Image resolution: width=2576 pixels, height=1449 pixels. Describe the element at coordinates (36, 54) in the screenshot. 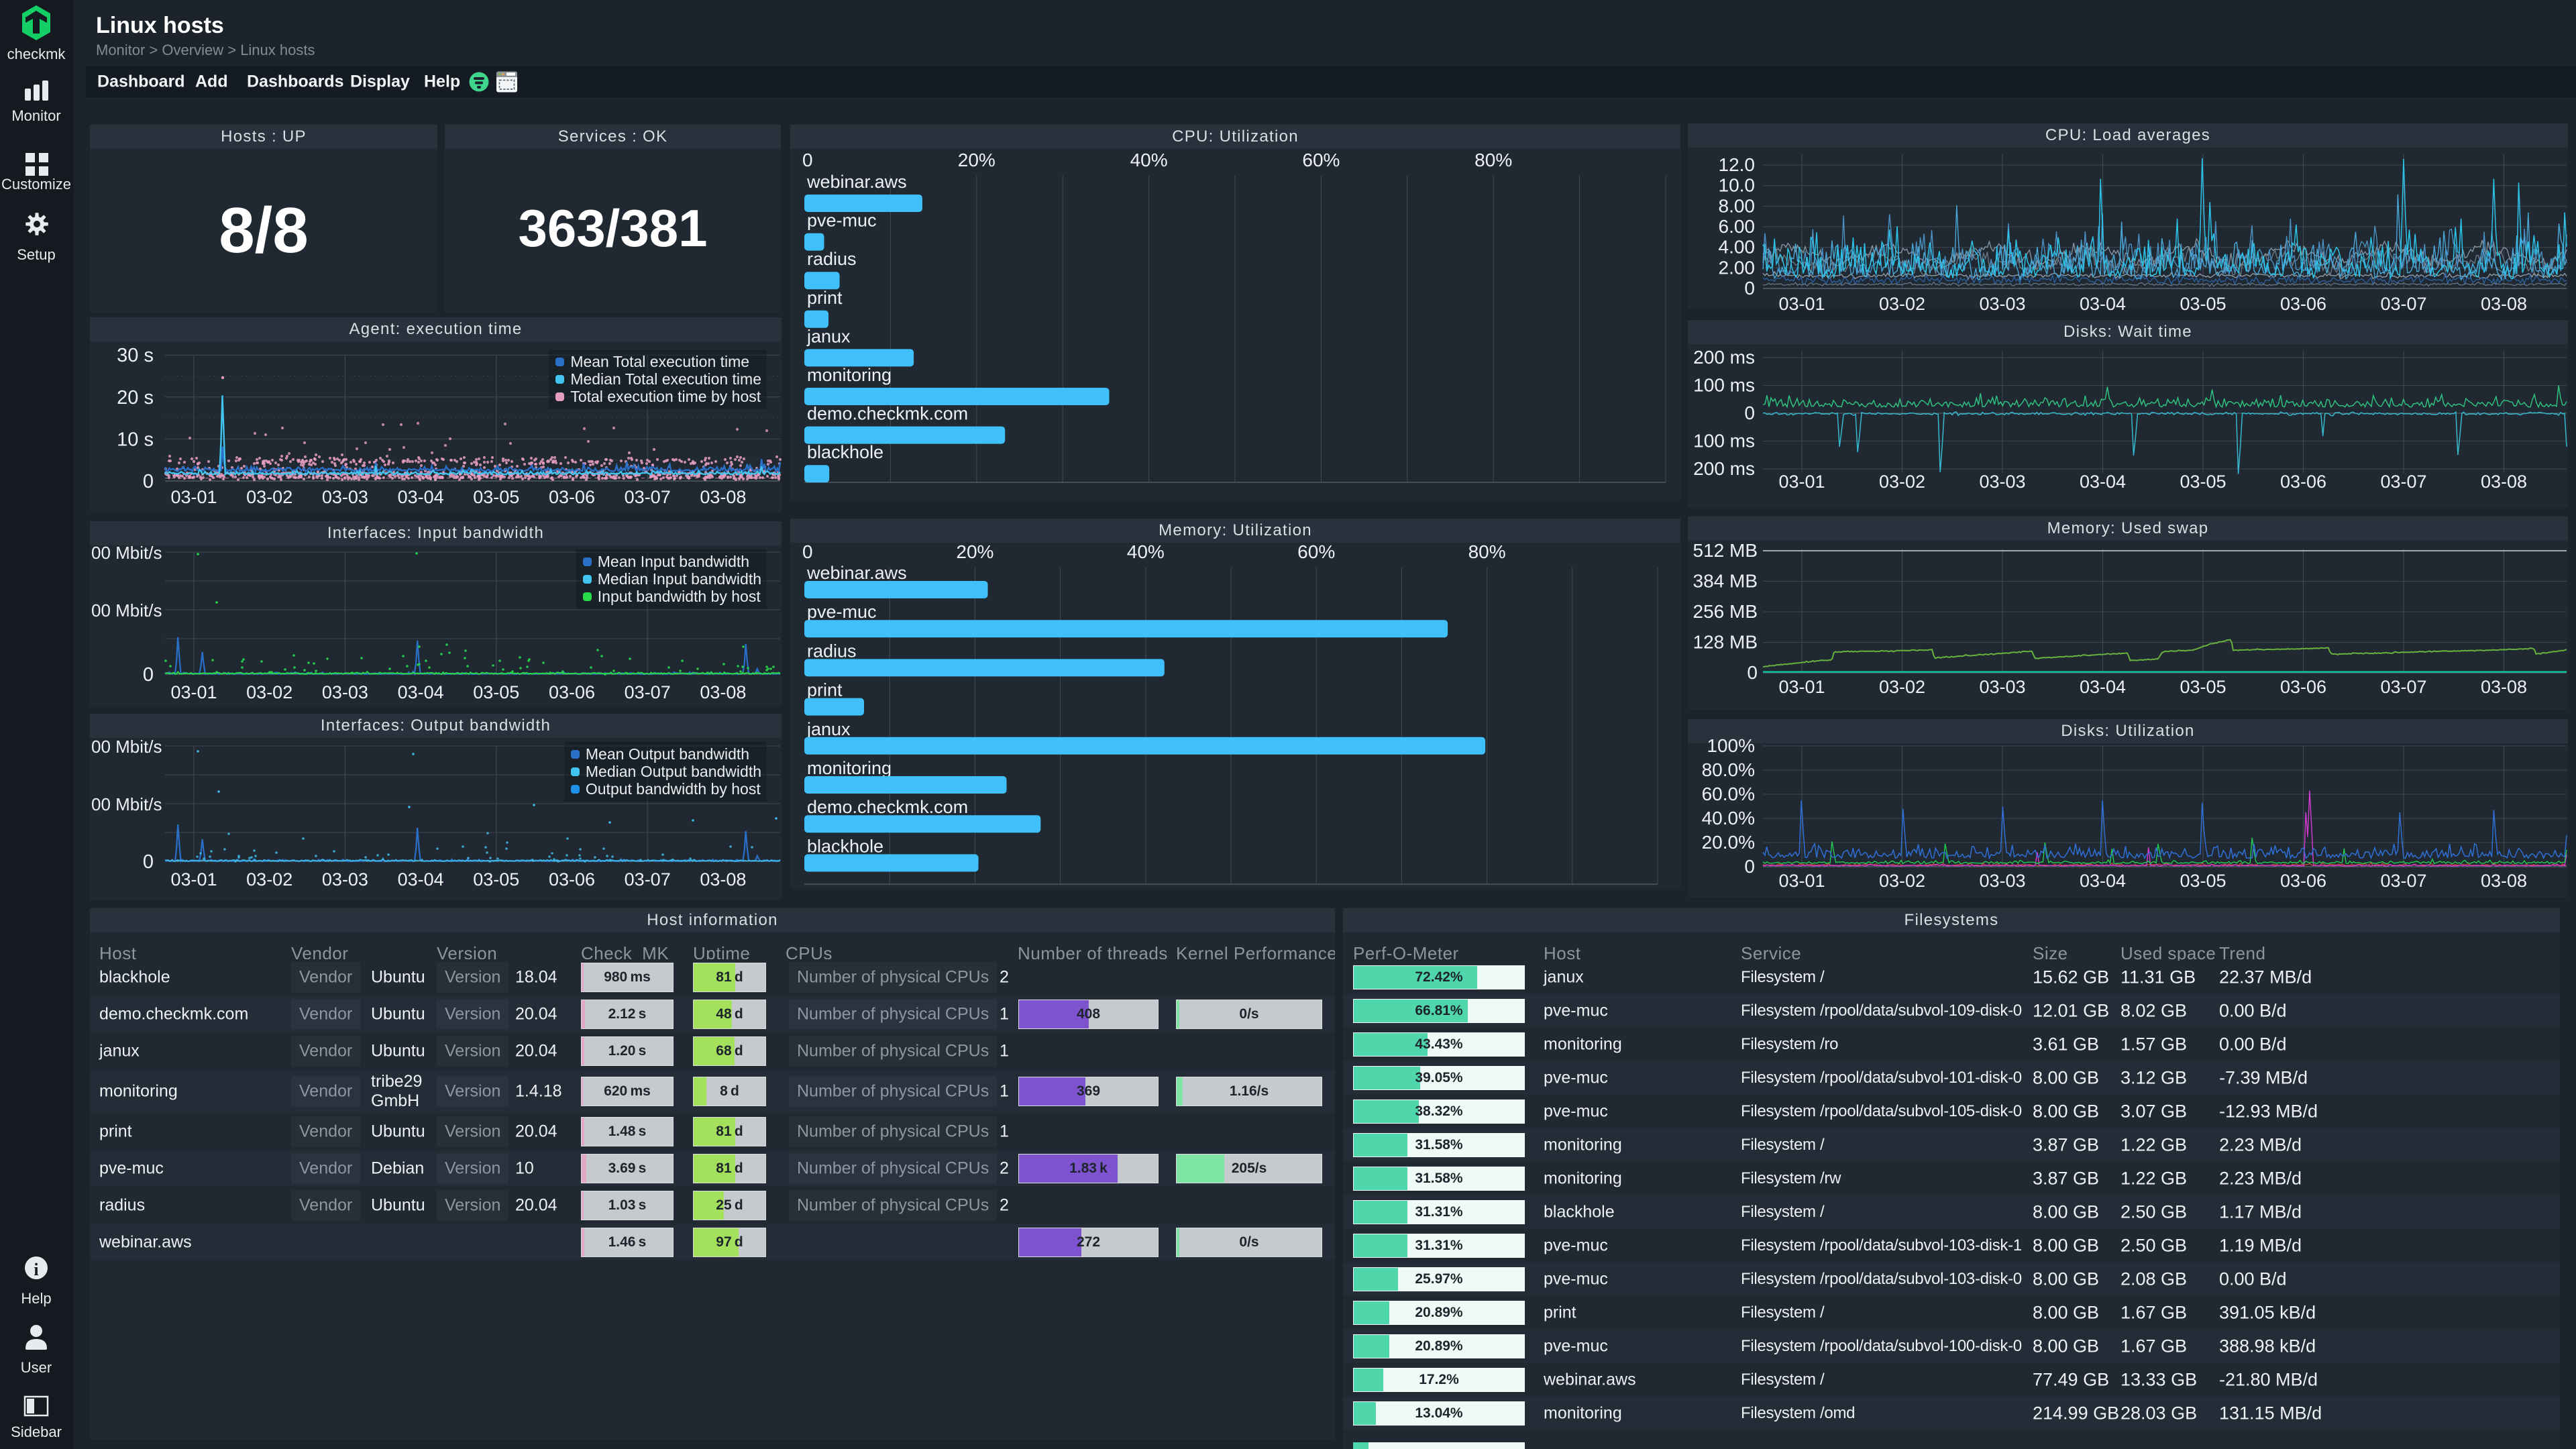

I see `svg-text: checkmk` at that location.